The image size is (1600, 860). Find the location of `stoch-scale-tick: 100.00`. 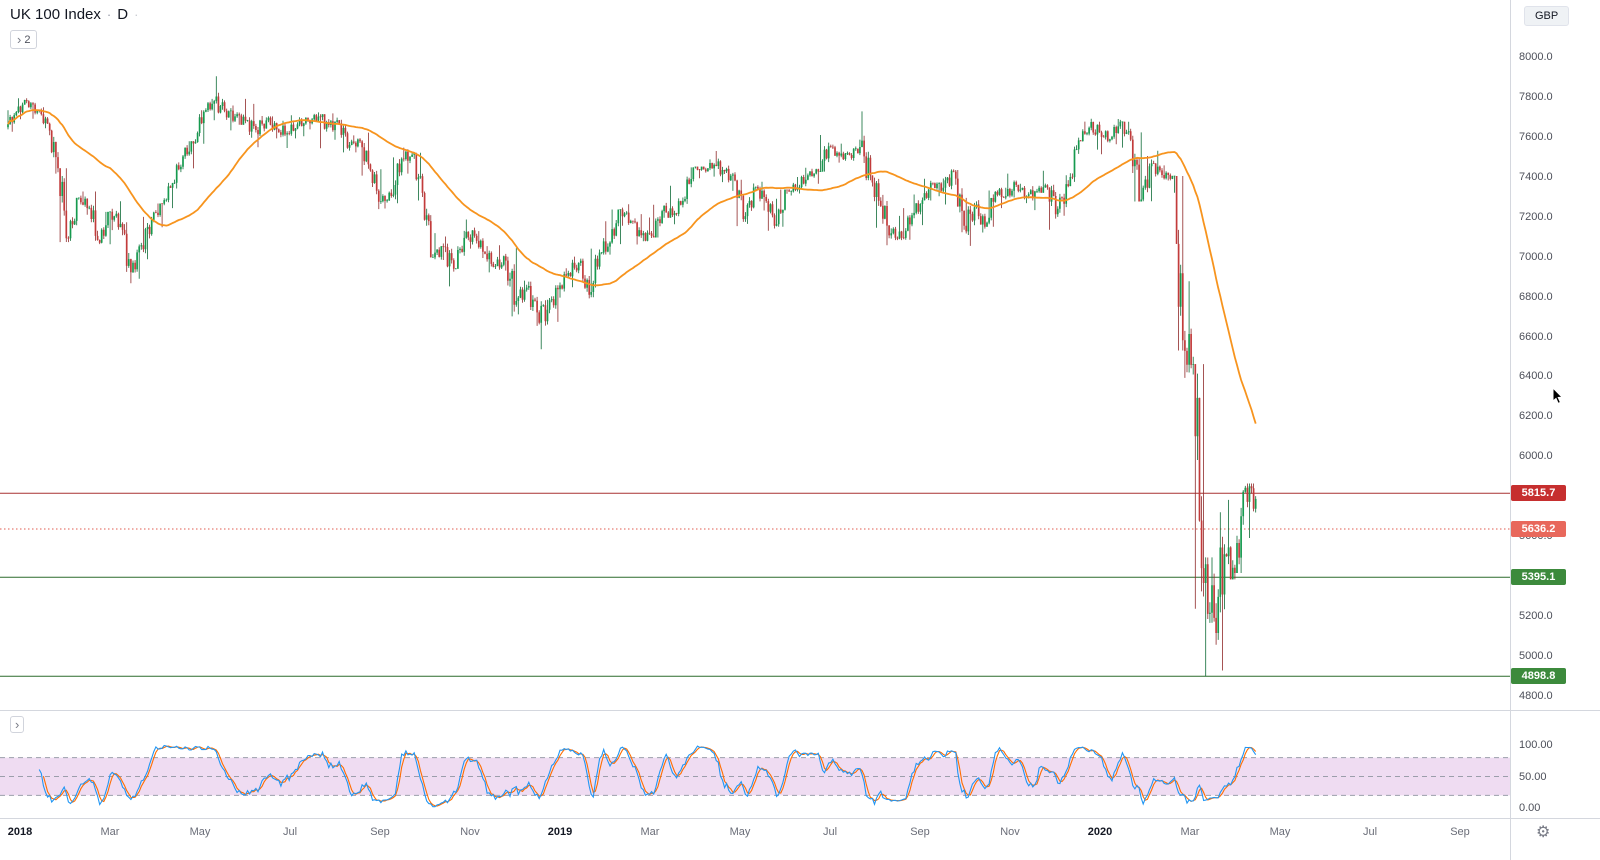

stoch-scale-tick: 100.00 is located at coordinates (1536, 745).